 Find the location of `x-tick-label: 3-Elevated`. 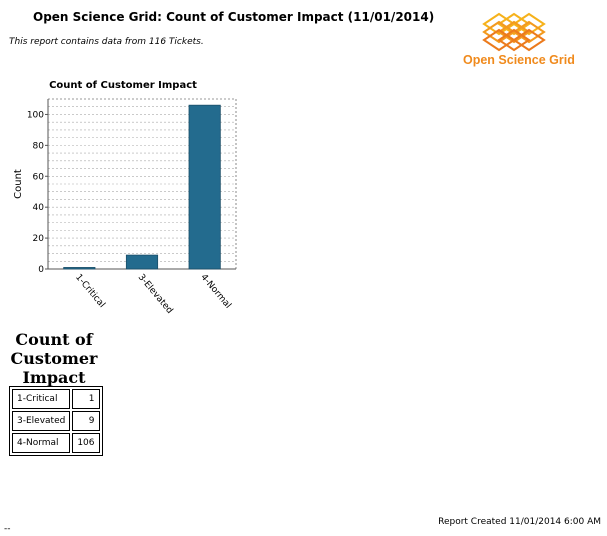

x-tick-label: 3-Elevated is located at coordinates (155, 294).